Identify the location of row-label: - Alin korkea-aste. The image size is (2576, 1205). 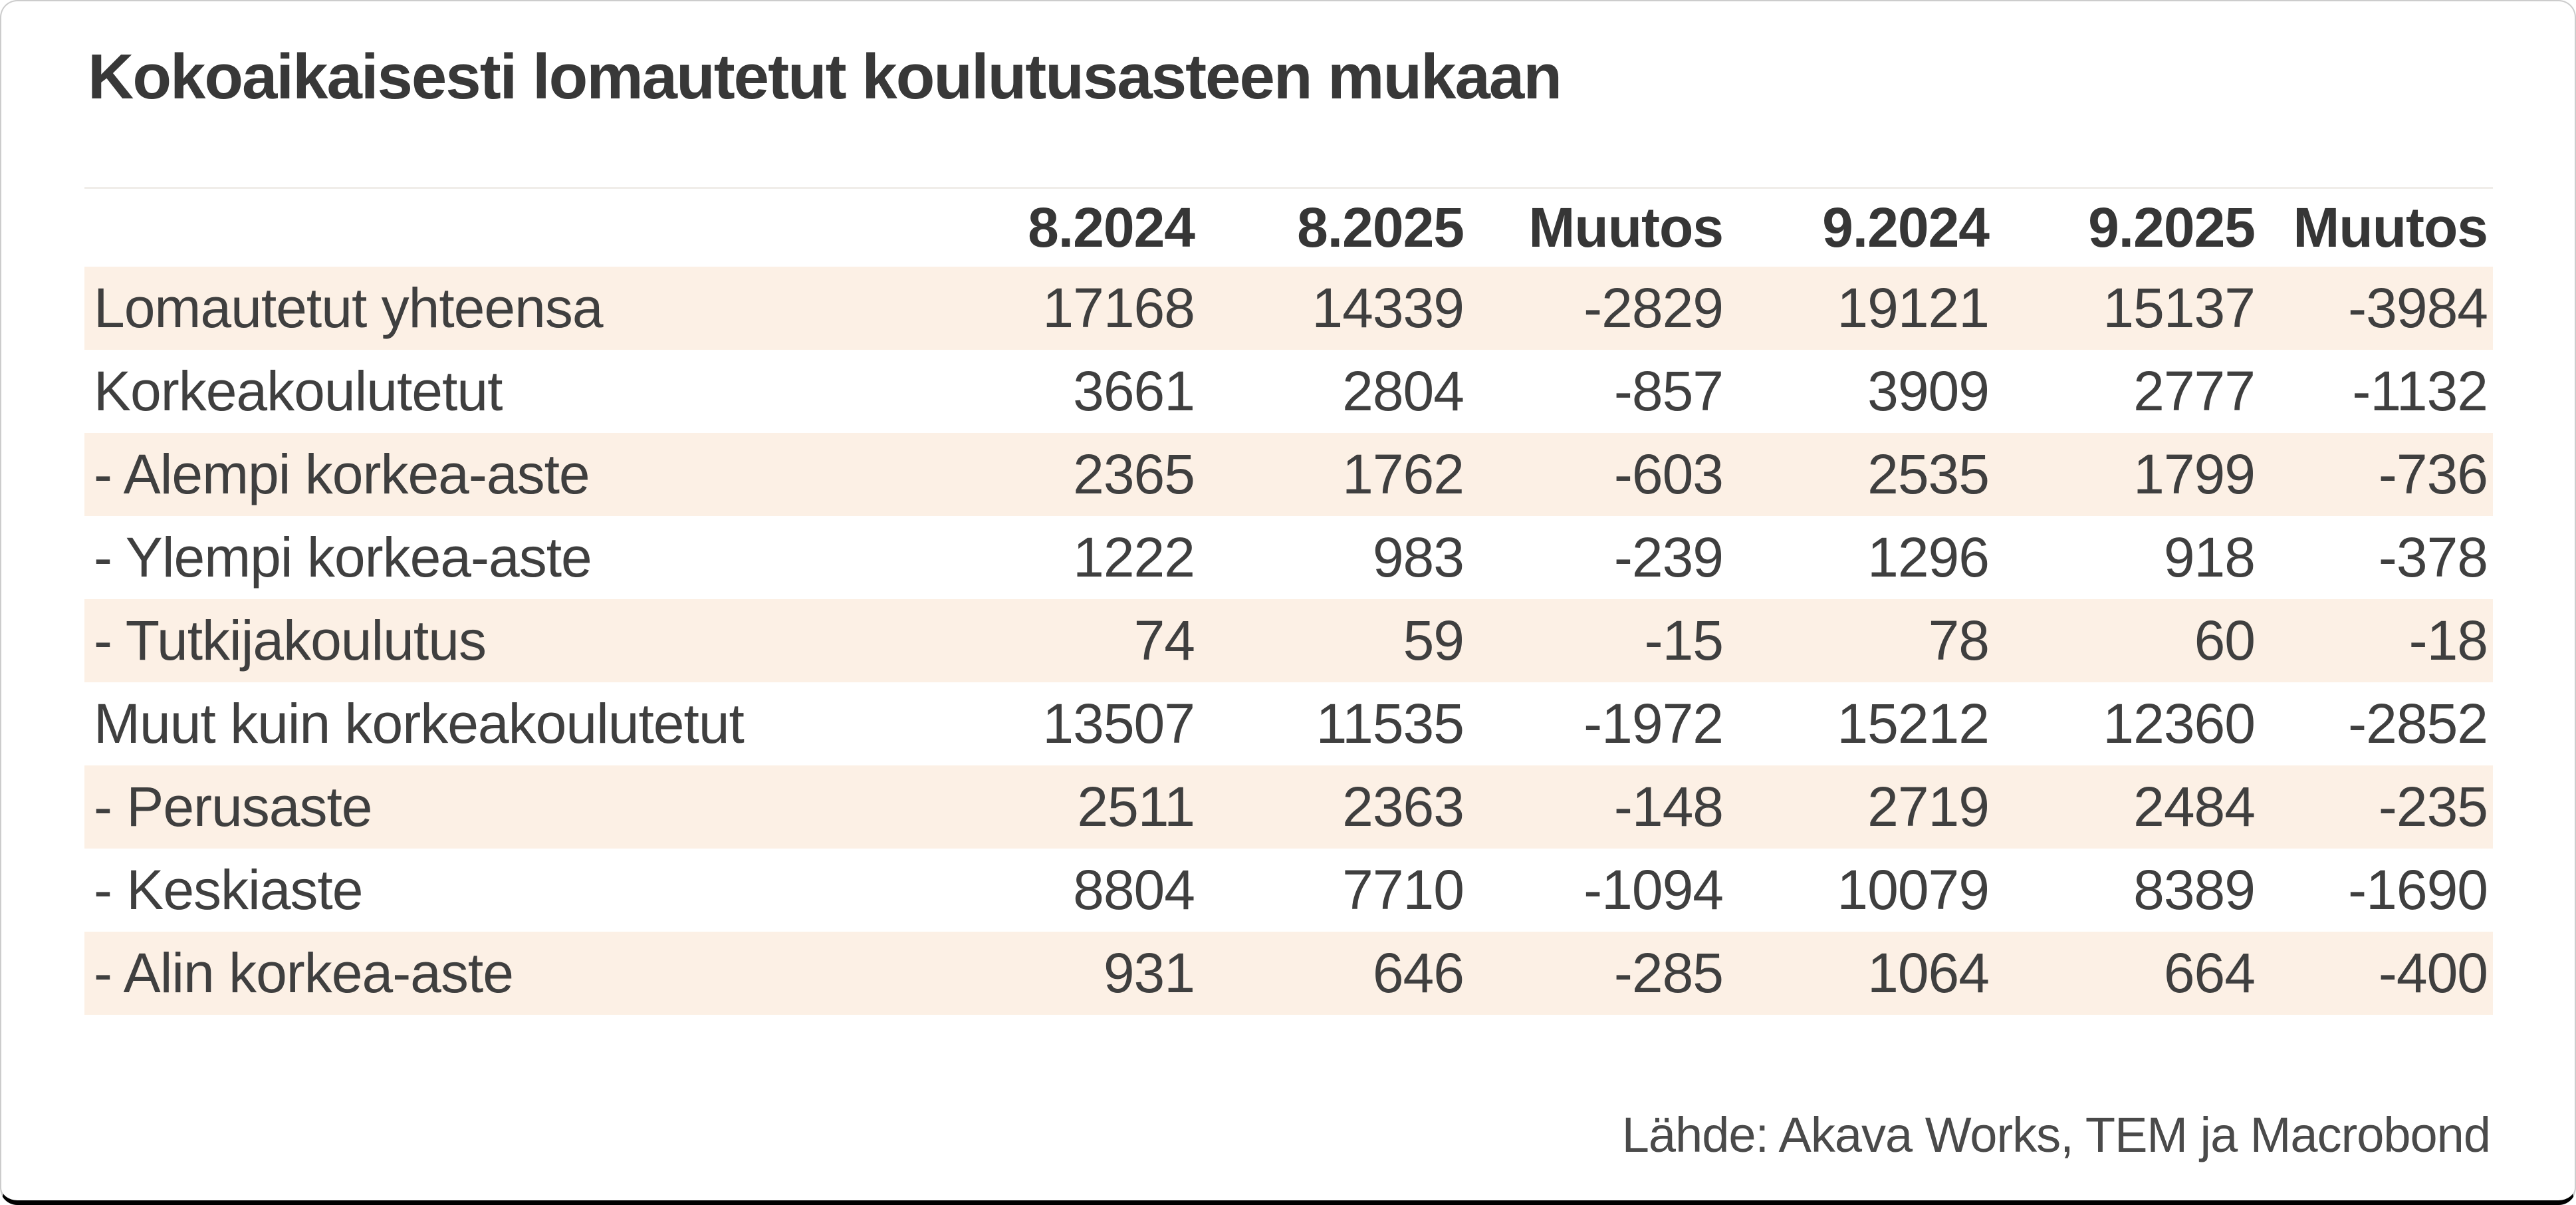
(304, 973).